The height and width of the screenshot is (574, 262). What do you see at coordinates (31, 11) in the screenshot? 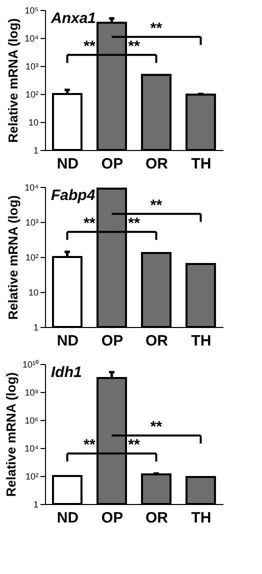
I see `y-tick-label: 10⁵` at bounding box center [31, 11].